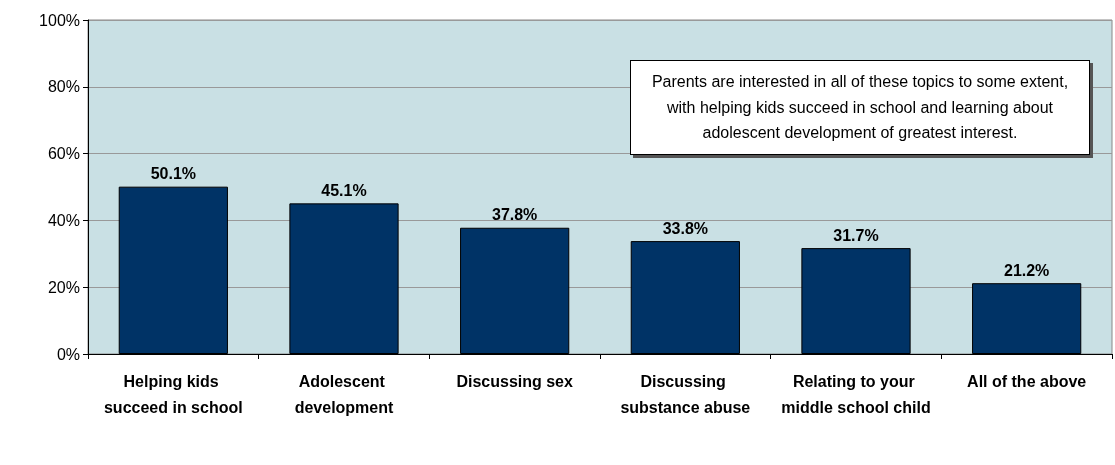 This screenshot has width=1115, height=465. What do you see at coordinates (63, 154) in the screenshot?
I see `y-tick-label: 60%` at bounding box center [63, 154].